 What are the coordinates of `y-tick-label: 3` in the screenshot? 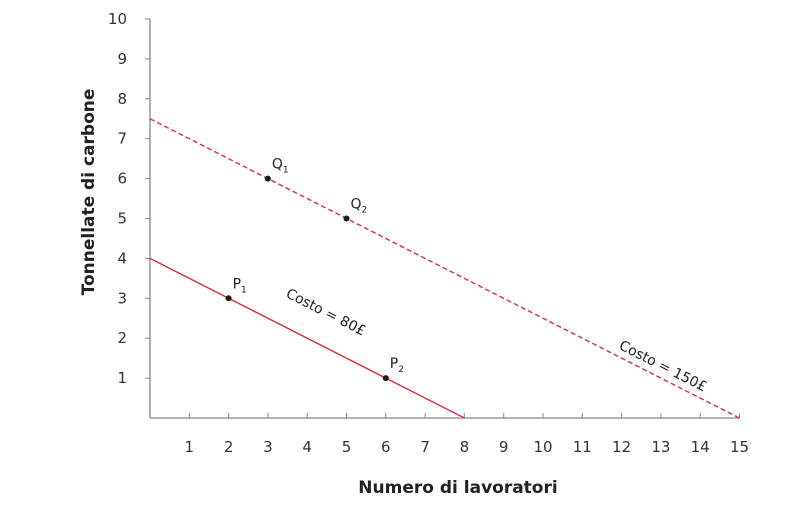 It's located at (122, 298).